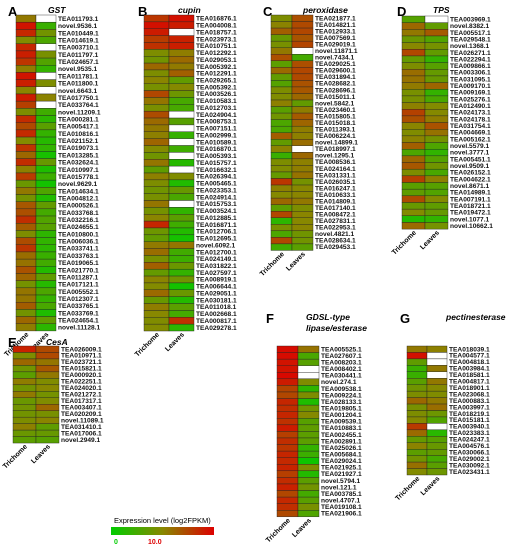 The height and width of the screenshot is (550, 526). What do you see at coordinates (335, 247) in the screenshot?
I see `gene-label: TEA029453.1` at bounding box center [335, 247].